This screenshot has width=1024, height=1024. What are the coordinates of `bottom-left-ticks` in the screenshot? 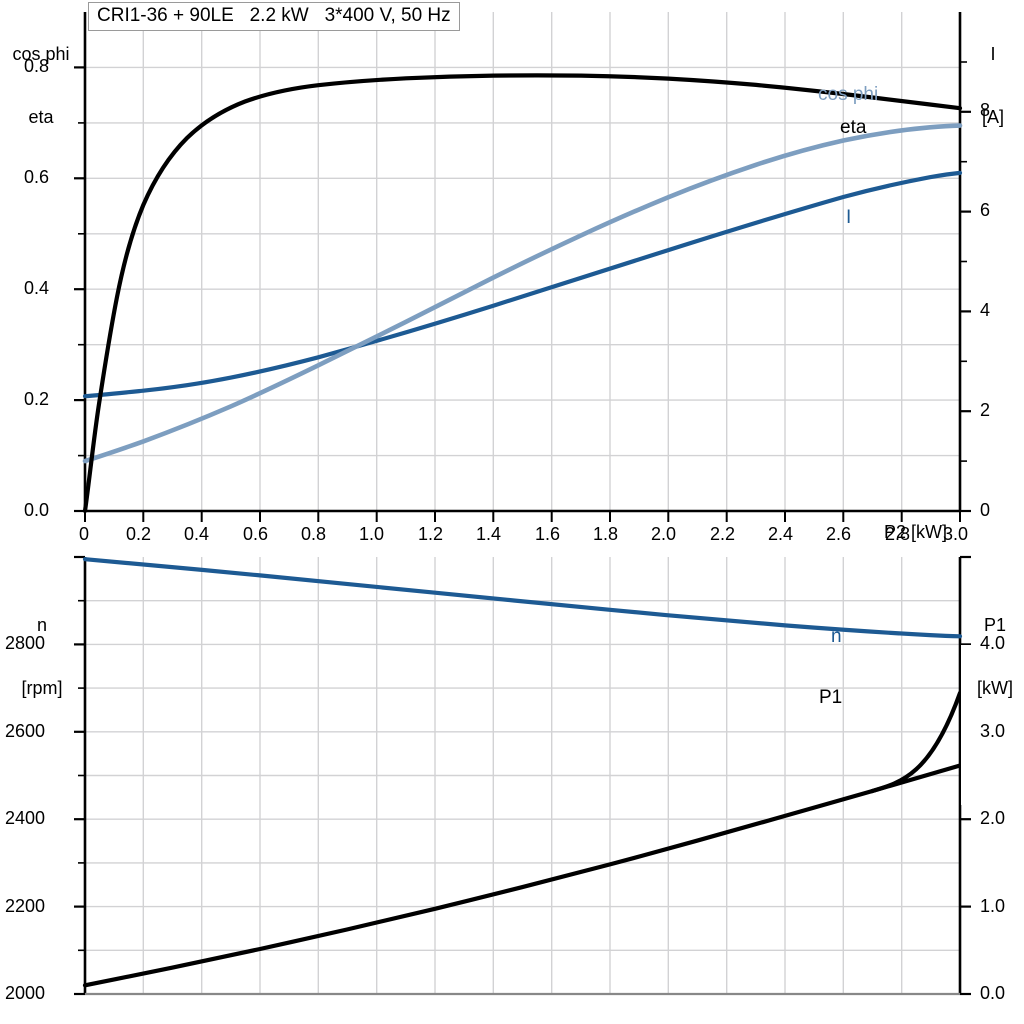 It's located at (79, 775).